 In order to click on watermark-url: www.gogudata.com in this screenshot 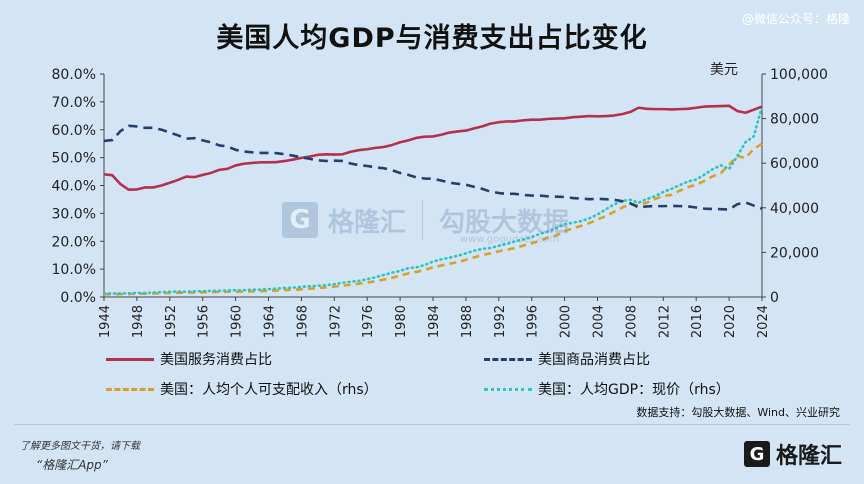, I will do `click(510, 239)`.